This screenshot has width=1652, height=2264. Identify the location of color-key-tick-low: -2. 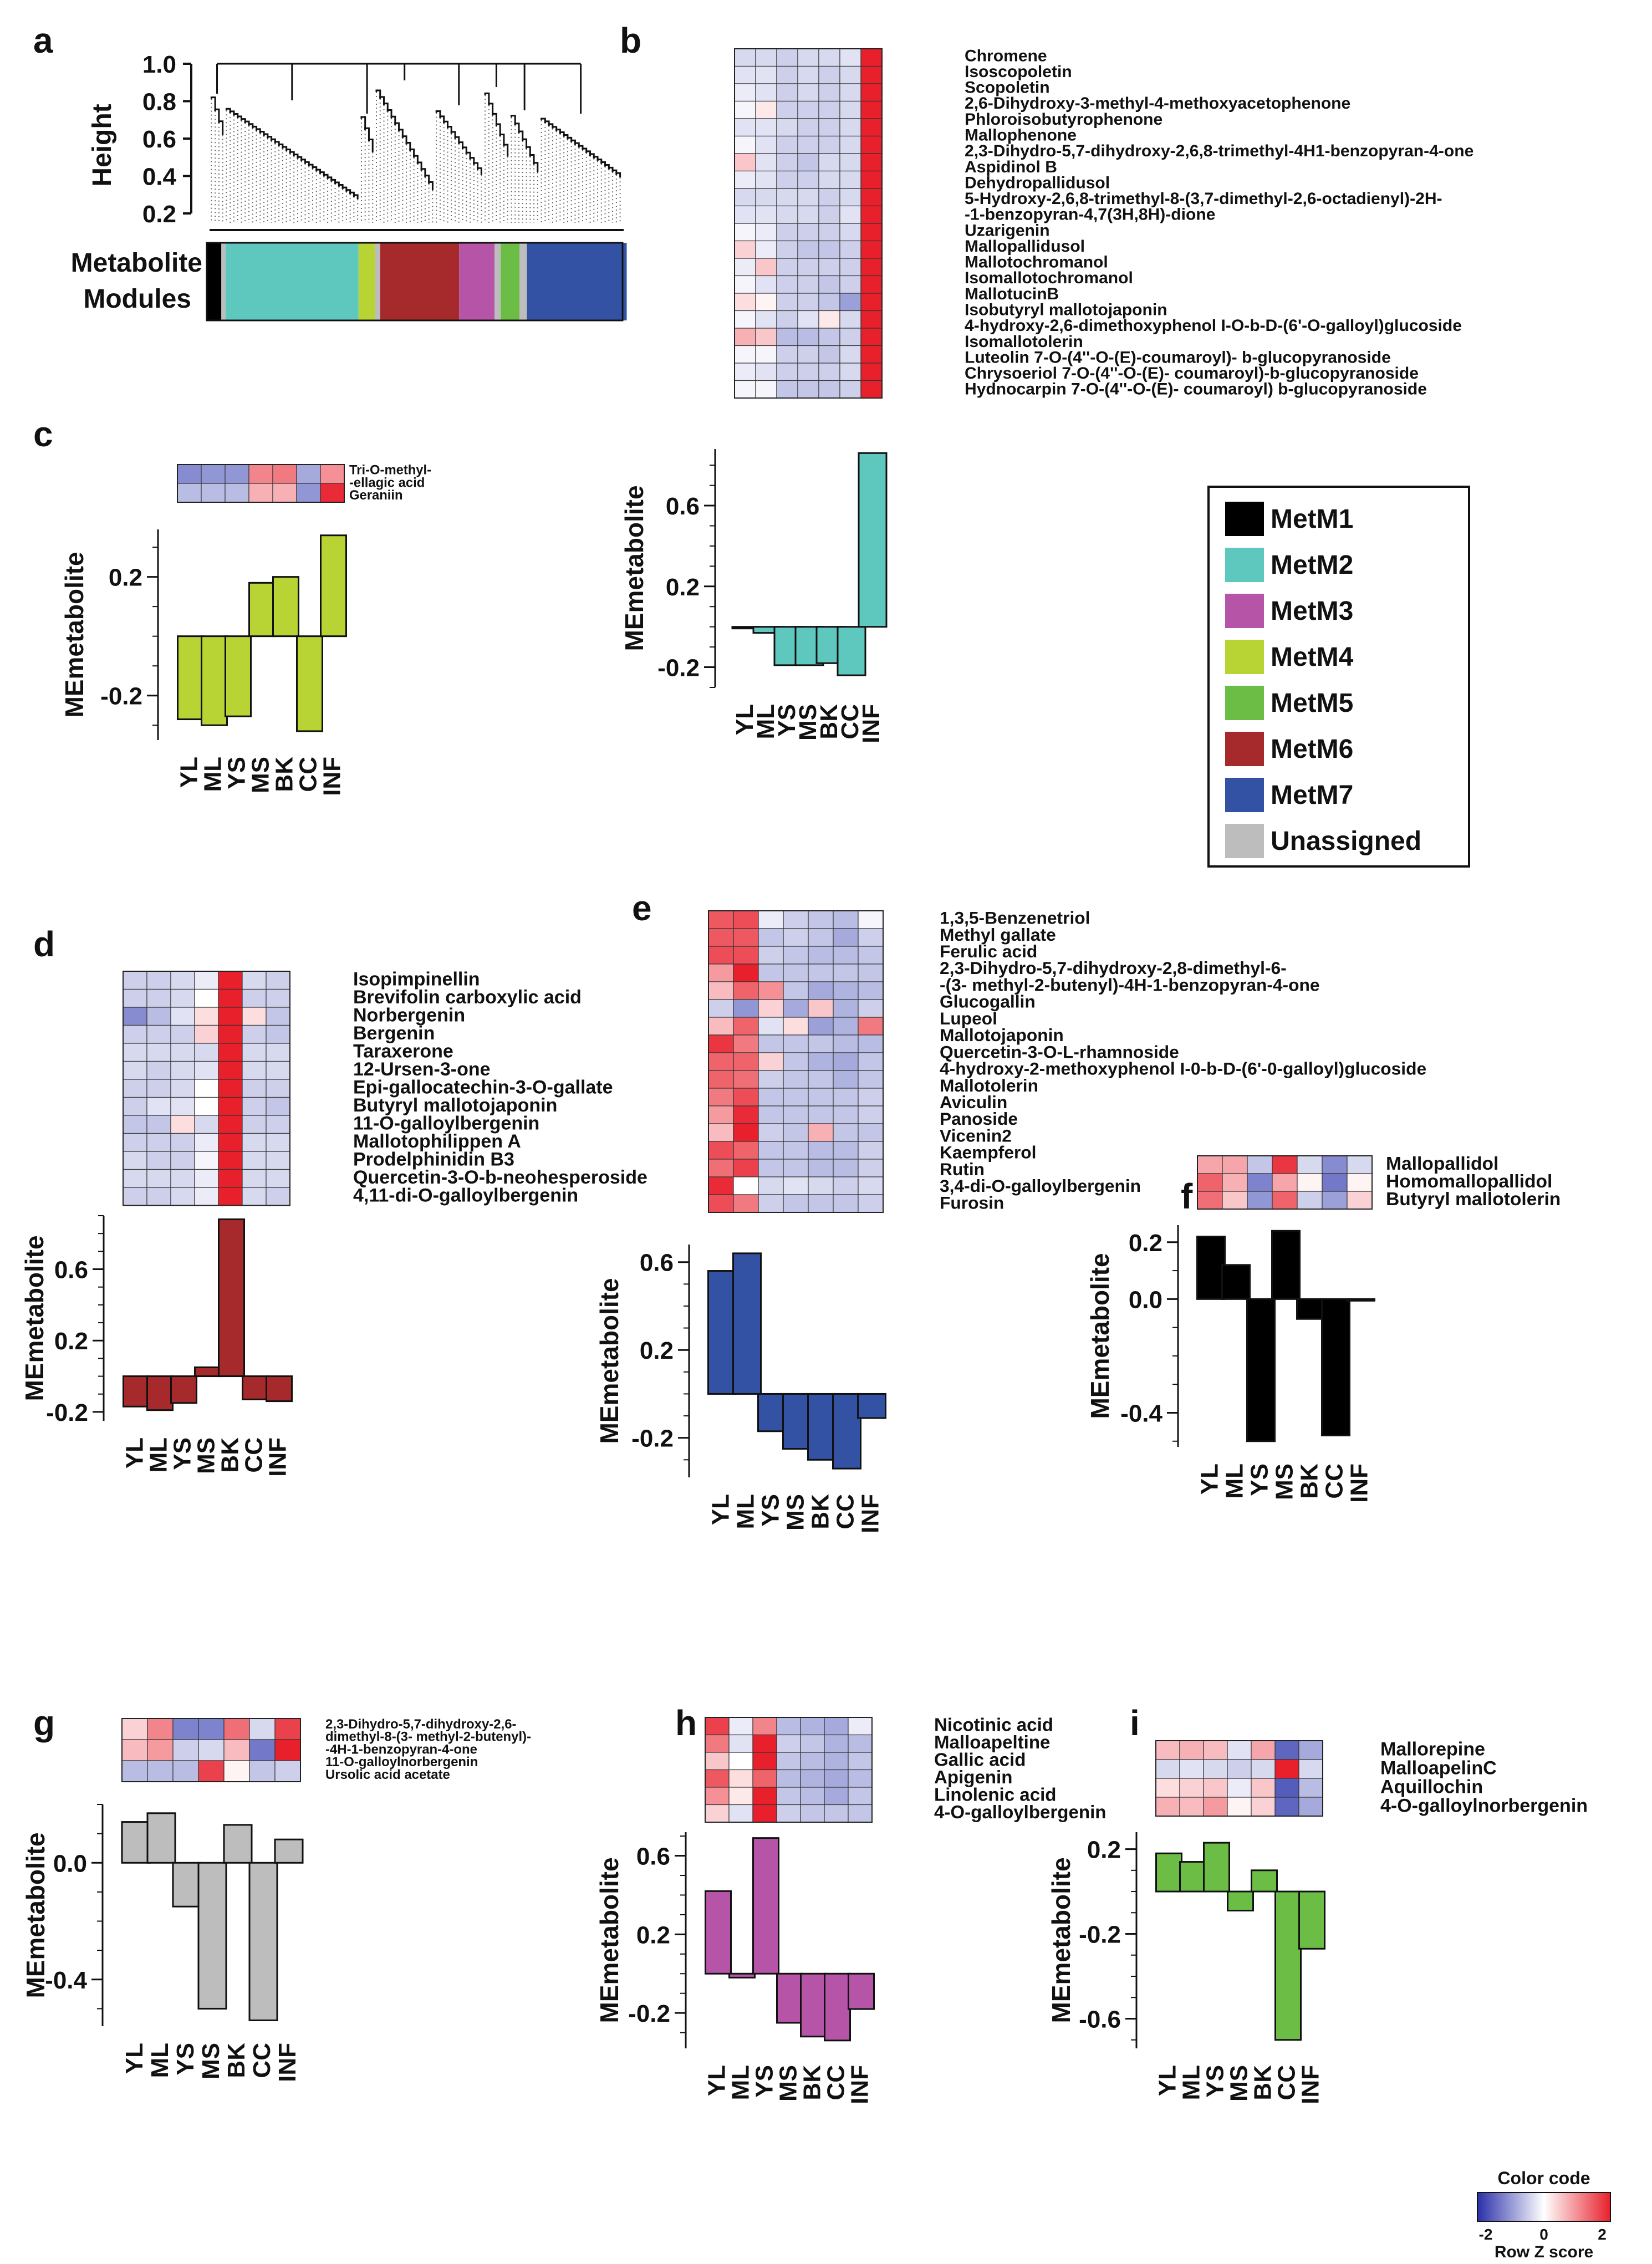
(1486, 2234).